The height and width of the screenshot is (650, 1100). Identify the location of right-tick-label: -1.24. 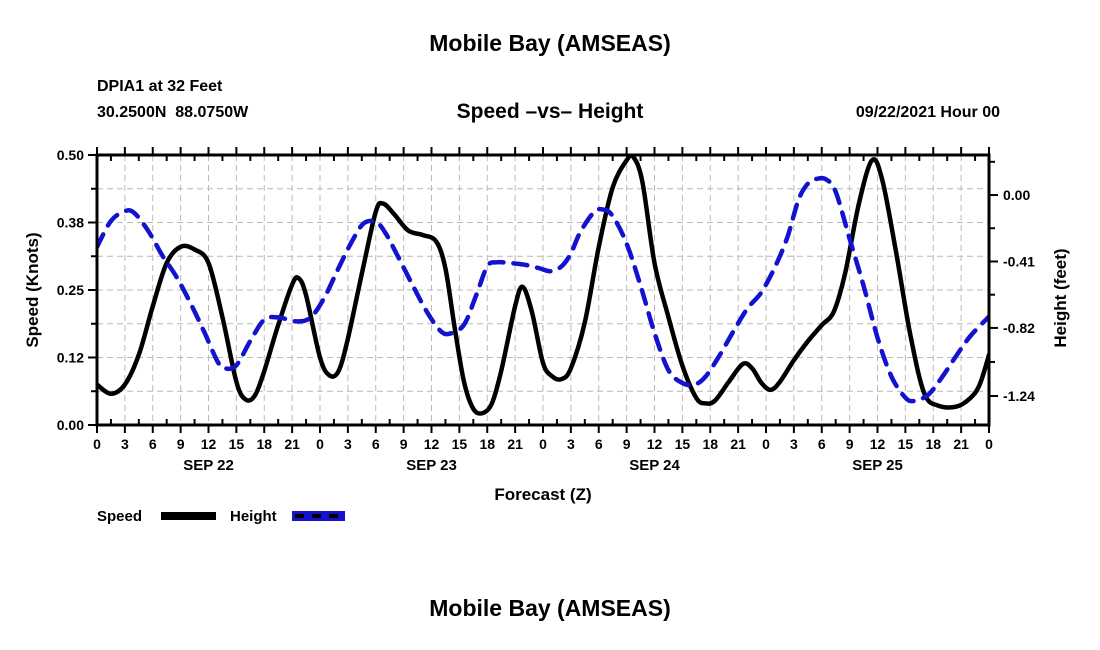
(1019, 396).